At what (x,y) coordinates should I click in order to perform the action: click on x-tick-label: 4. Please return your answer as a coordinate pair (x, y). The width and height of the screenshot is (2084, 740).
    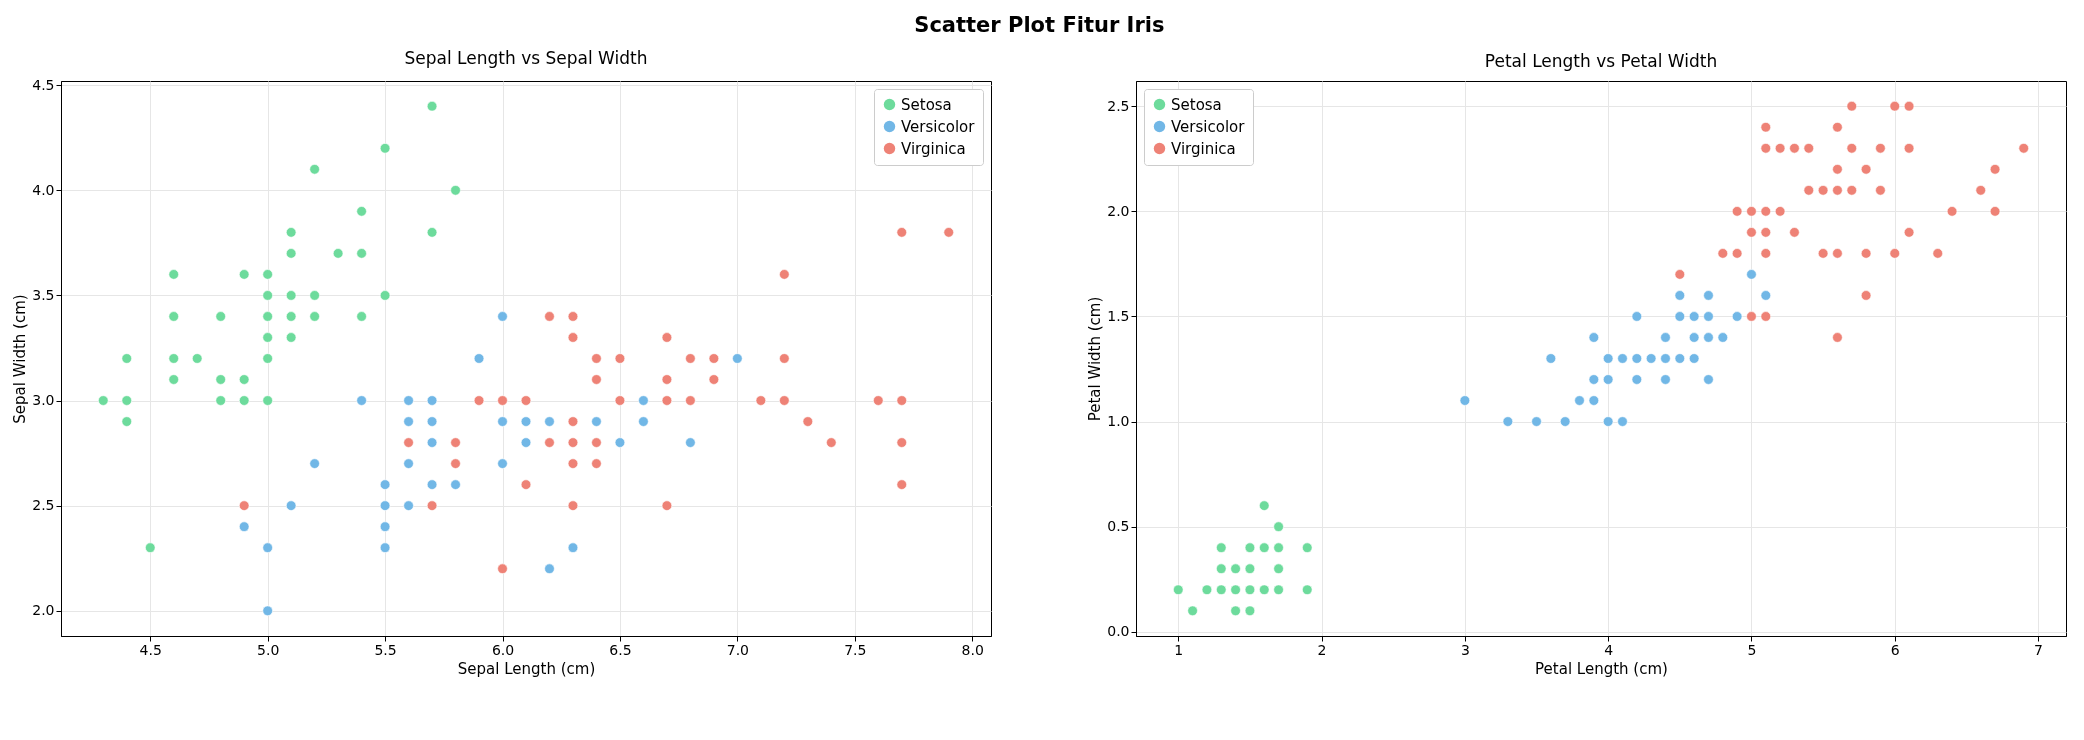
    Looking at the image, I should click on (1609, 649).